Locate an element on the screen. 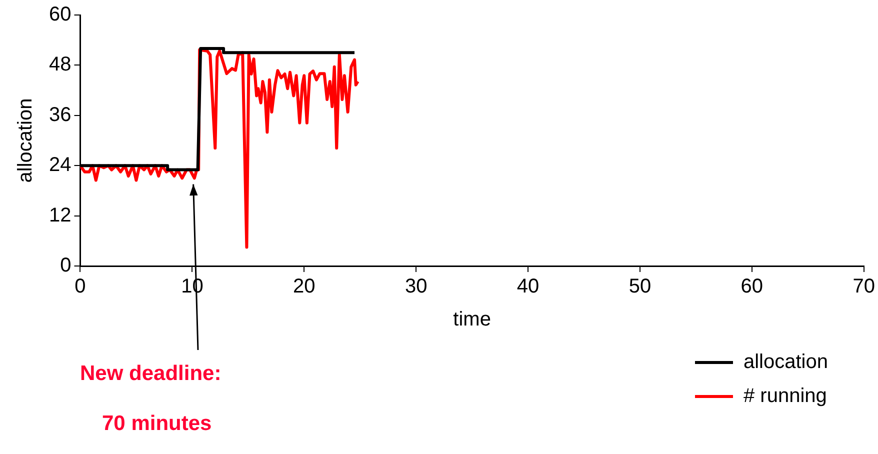 This screenshot has width=878, height=454. y-tick-label: 60 is located at coordinates (60, 15).